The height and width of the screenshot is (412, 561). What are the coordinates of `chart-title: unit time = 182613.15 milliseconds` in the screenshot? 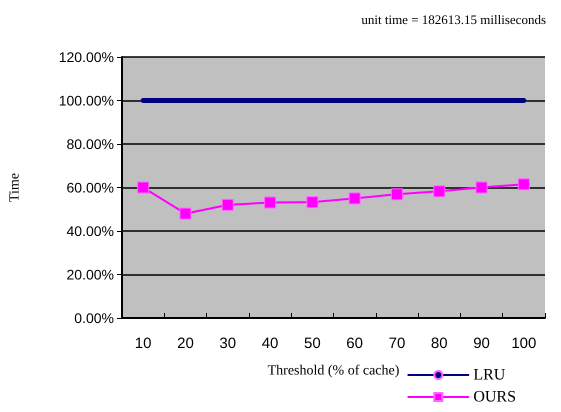 It's located at (453, 19).